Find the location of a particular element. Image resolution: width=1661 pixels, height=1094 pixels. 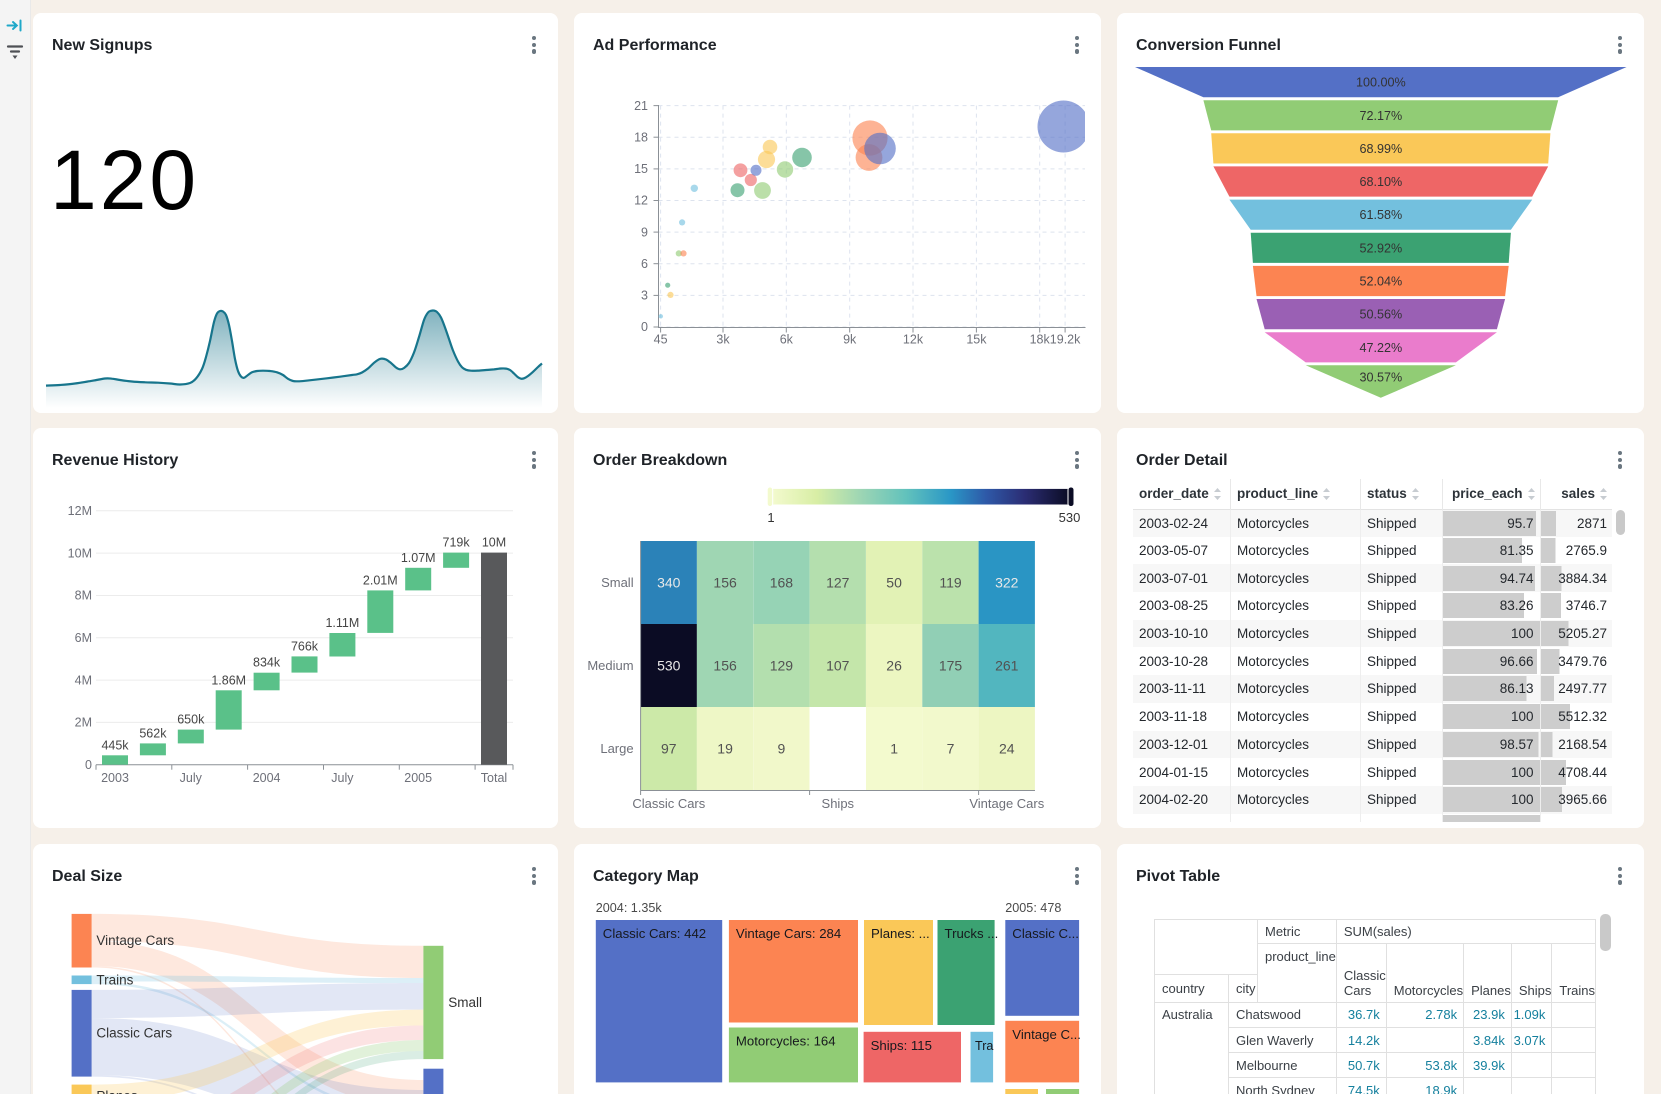

svg-text: 107 is located at coordinates (838, 666).